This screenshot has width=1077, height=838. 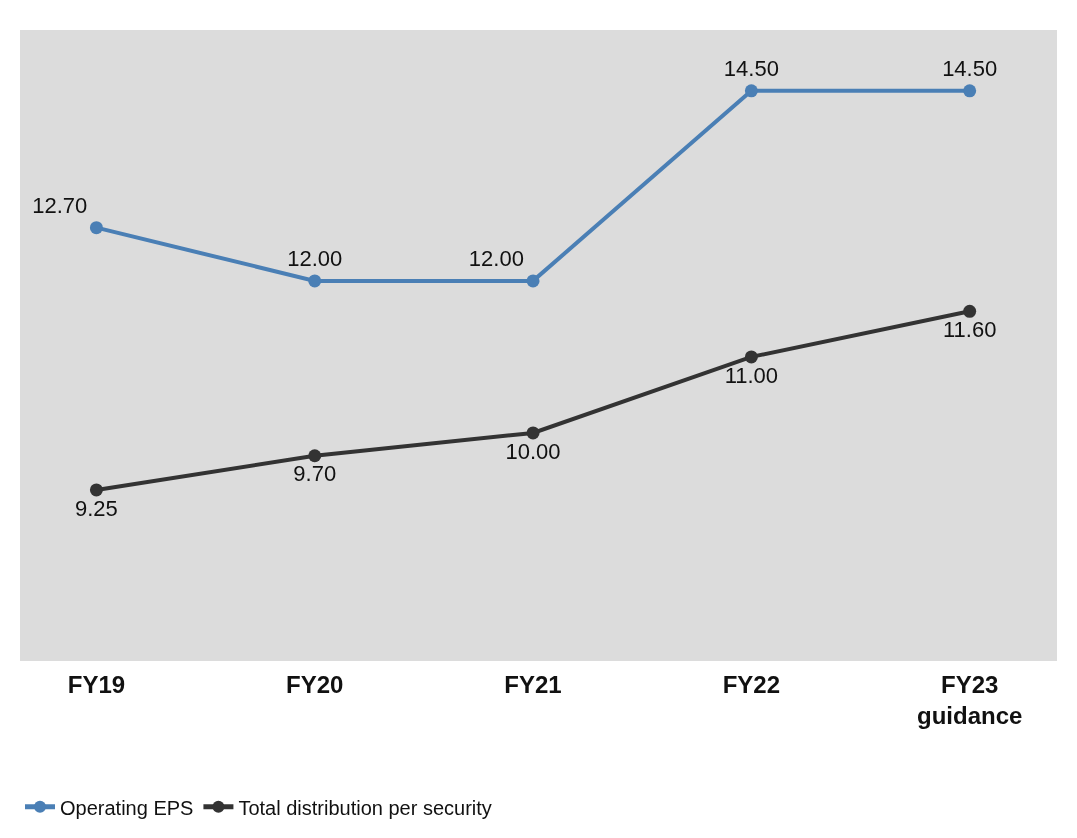 I want to click on data-label: 11.00, so click(x=751, y=375).